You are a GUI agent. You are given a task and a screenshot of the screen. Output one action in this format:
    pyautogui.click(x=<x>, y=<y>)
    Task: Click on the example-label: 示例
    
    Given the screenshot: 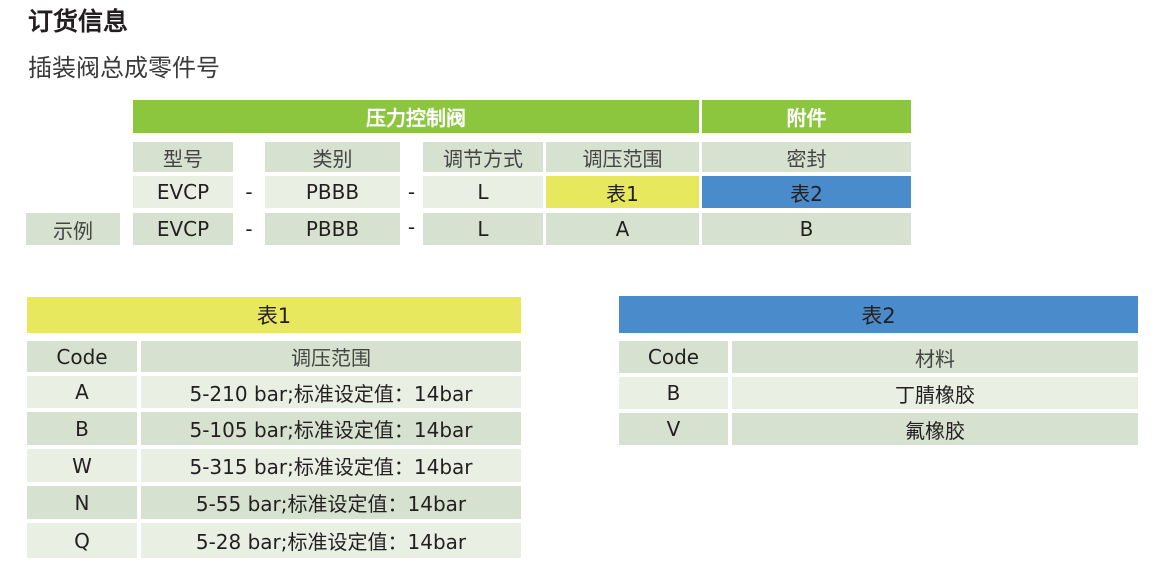 What is the action you would take?
    pyautogui.click(x=73, y=229)
    